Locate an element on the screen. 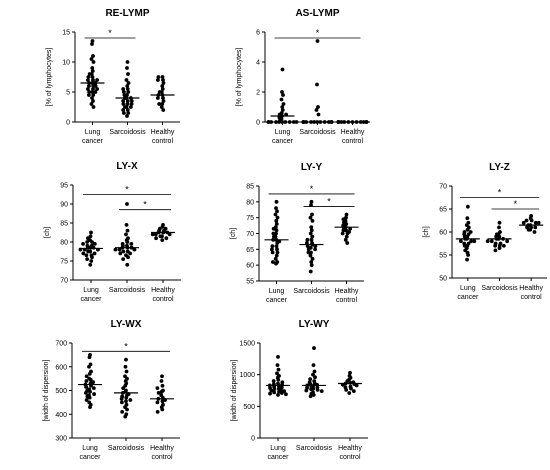 This screenshot has height=470, width=550. y-axis-label: [ch] is located at coordinates (426, 231).